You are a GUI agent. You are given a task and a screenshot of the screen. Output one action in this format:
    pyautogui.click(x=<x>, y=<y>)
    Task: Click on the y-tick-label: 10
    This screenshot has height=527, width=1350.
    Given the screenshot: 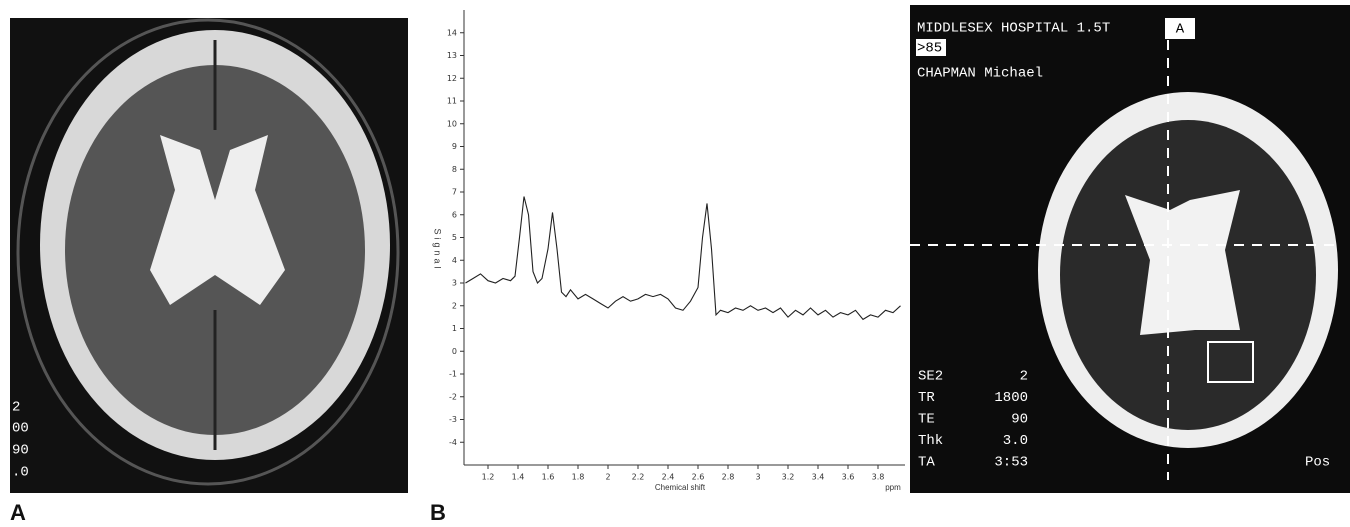 What is the action you would take?
    pyautogui.click(x=452, y=123)
    